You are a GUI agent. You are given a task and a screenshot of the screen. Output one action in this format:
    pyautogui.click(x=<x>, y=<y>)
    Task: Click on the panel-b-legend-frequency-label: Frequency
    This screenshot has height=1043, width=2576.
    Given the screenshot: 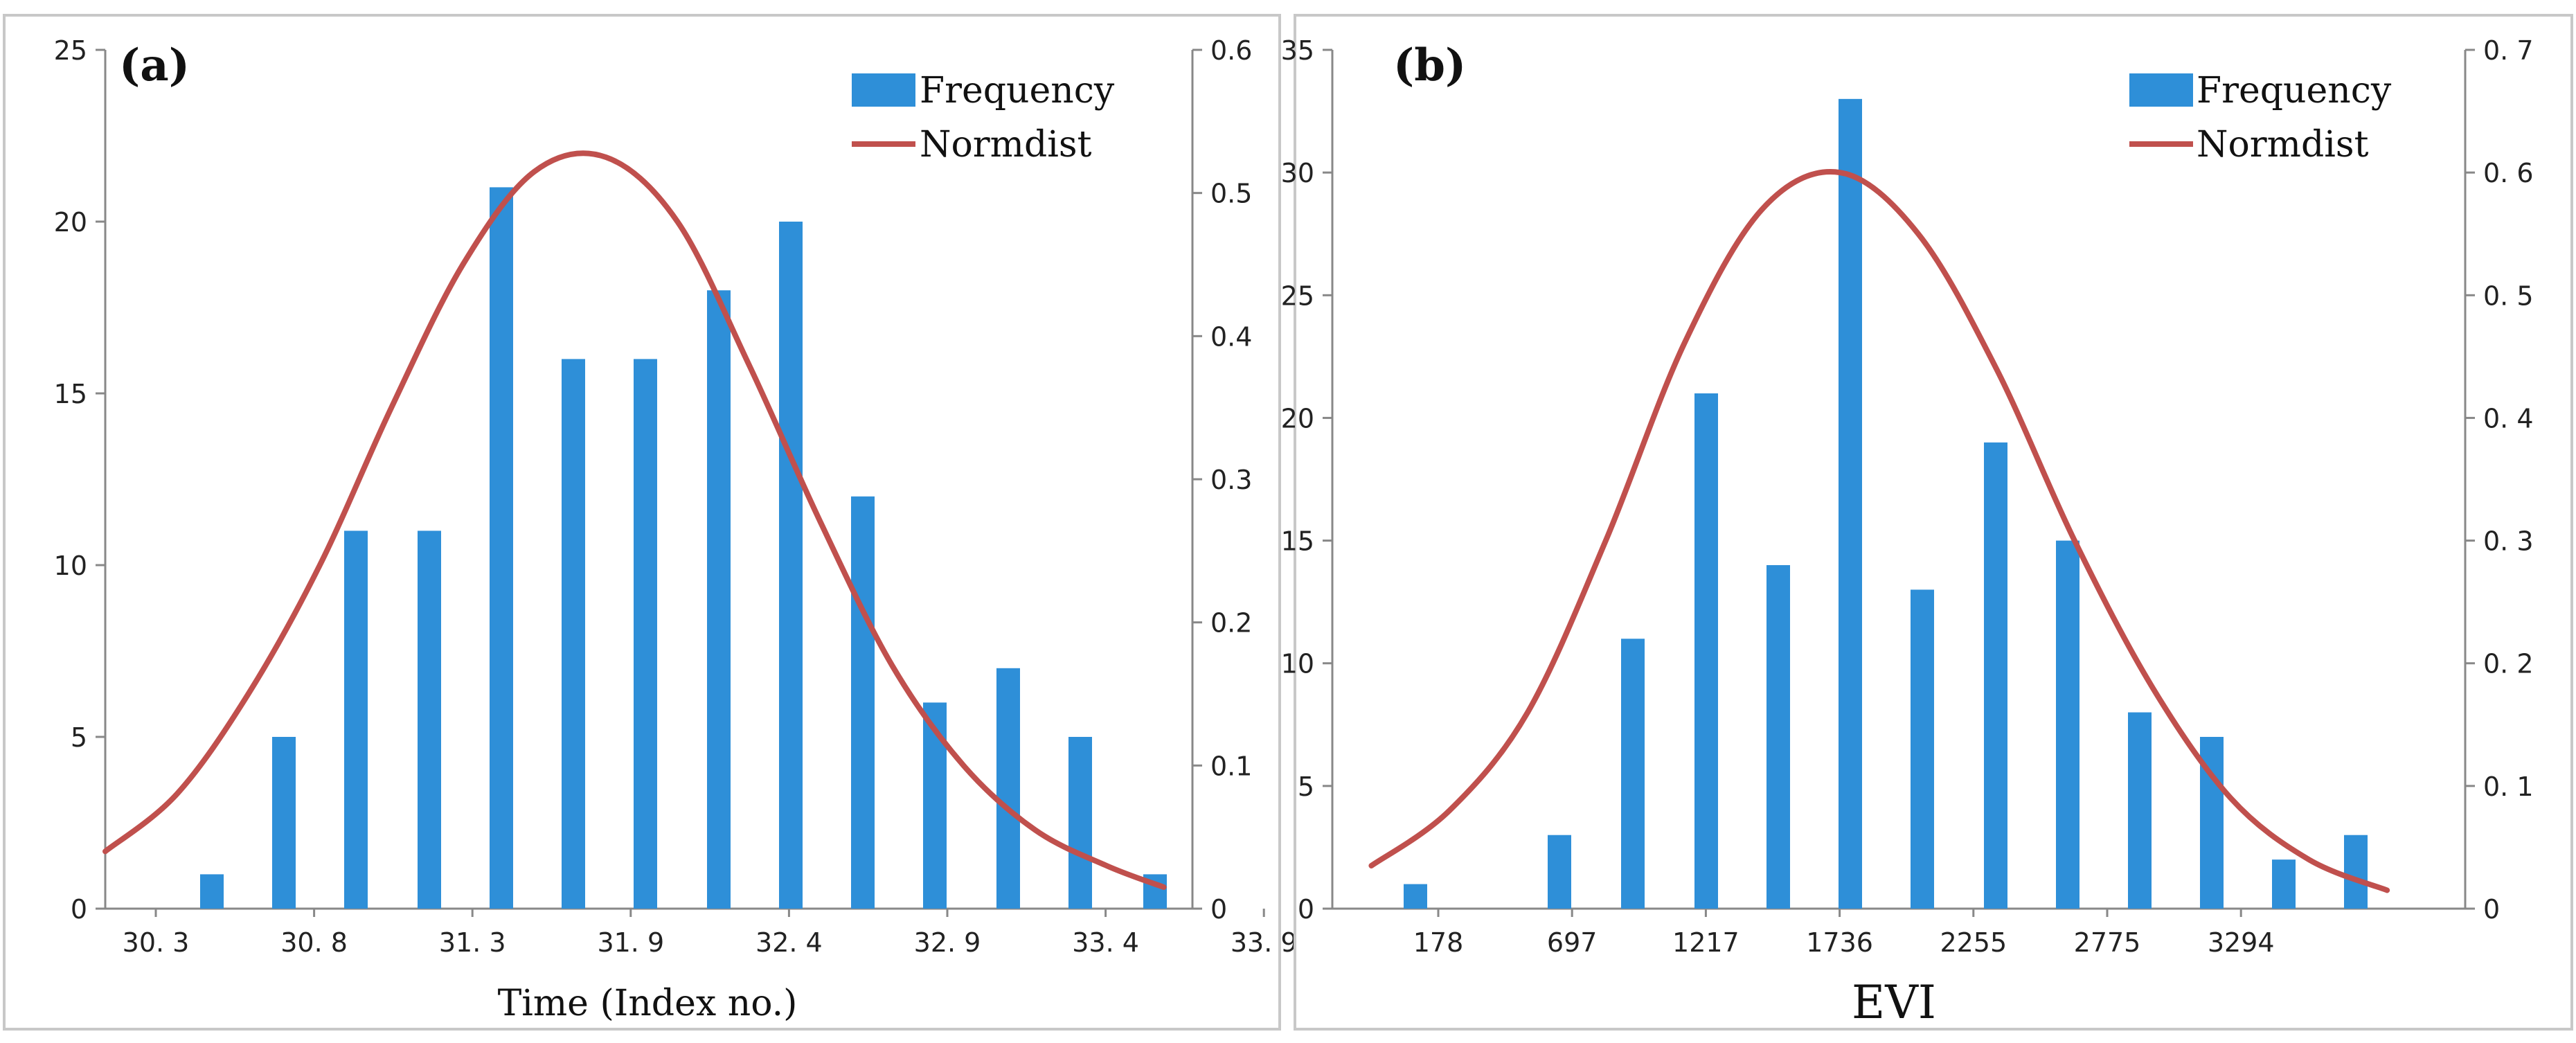 What is the action you would take?
    pyautogui.click(x=2294, y=91)
    